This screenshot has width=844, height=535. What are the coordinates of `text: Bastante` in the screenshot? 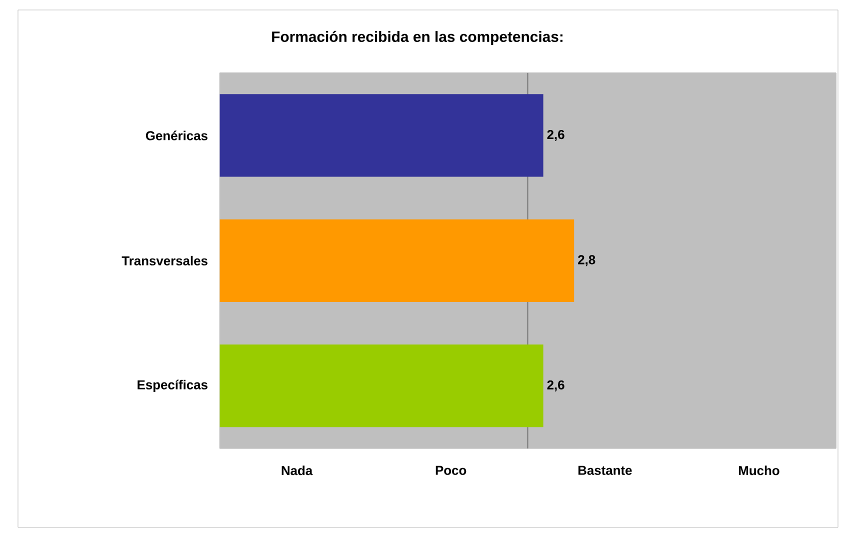 It's located at (605, 470).